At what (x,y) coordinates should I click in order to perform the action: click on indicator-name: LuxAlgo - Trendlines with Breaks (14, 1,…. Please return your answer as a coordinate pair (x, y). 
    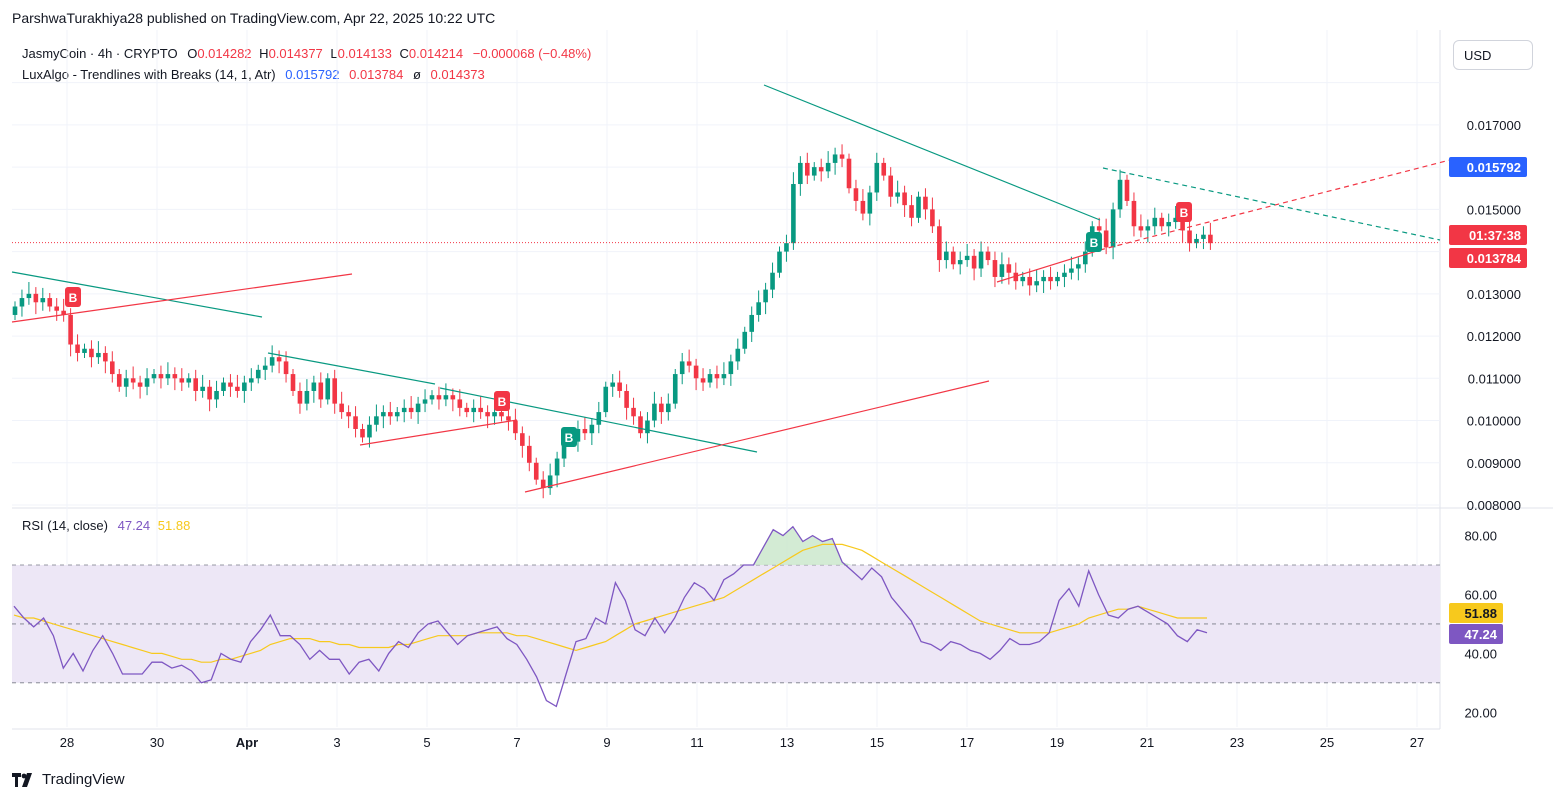
    Looking at the image, I should click on (149, 74).